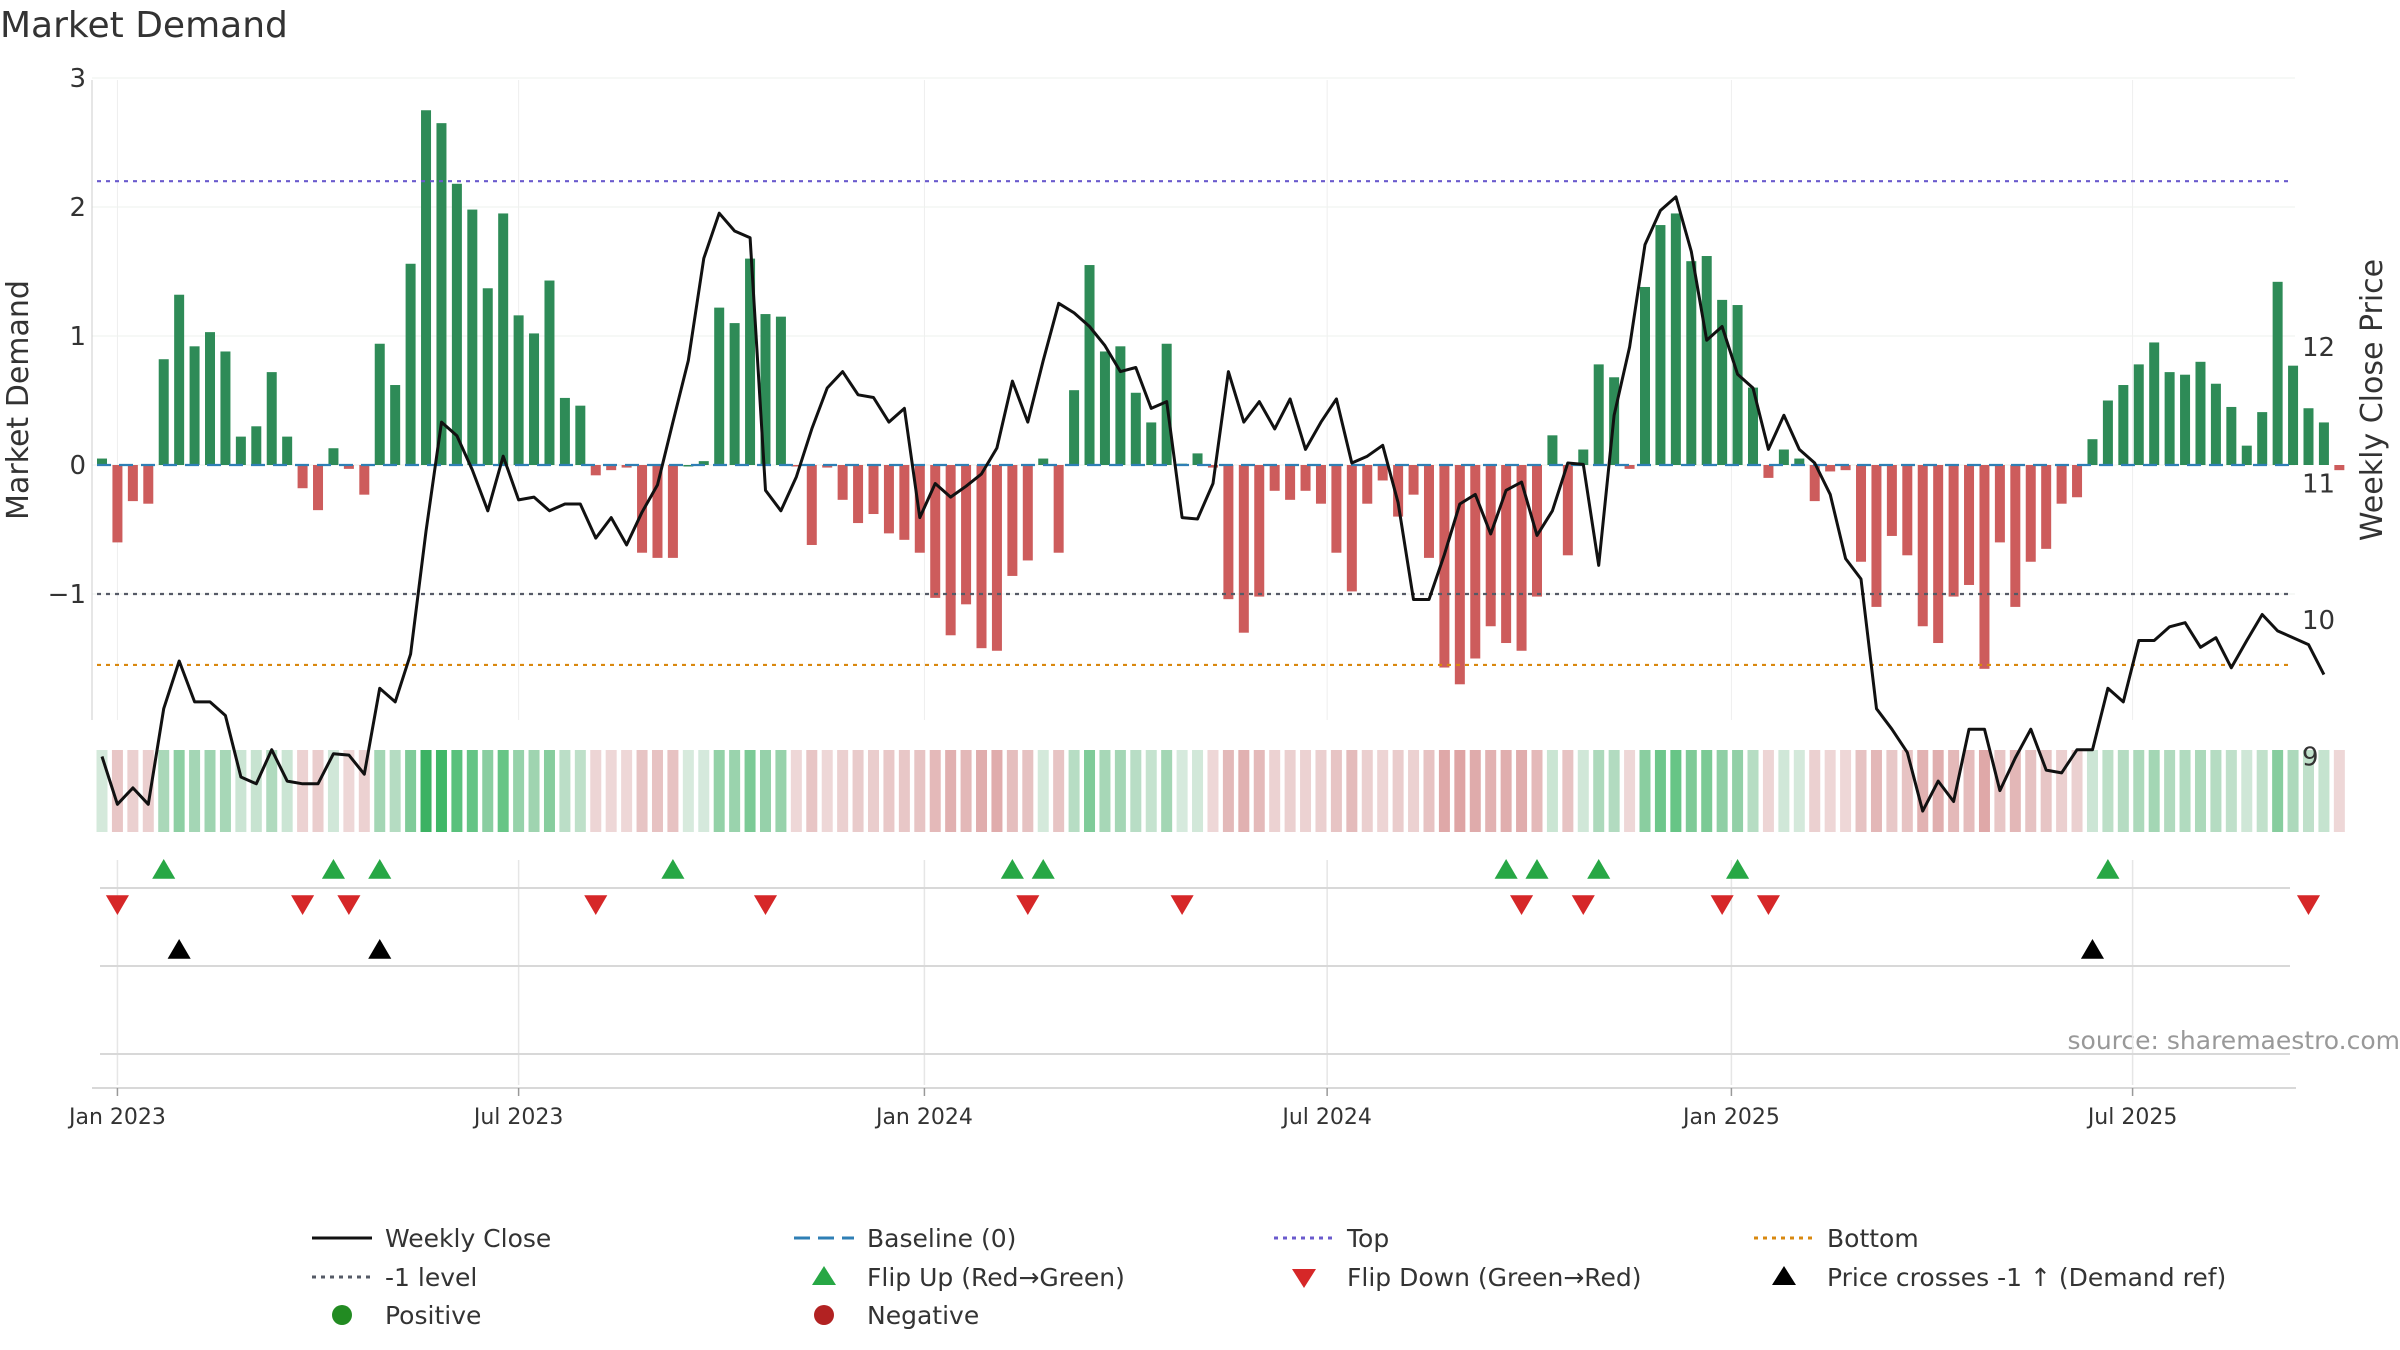 This screenshot has height=1350, width=2400. Describe the element at coordinates (2318, 348) in the screenshot. I see `y-tick-label-right: 12` at that location.